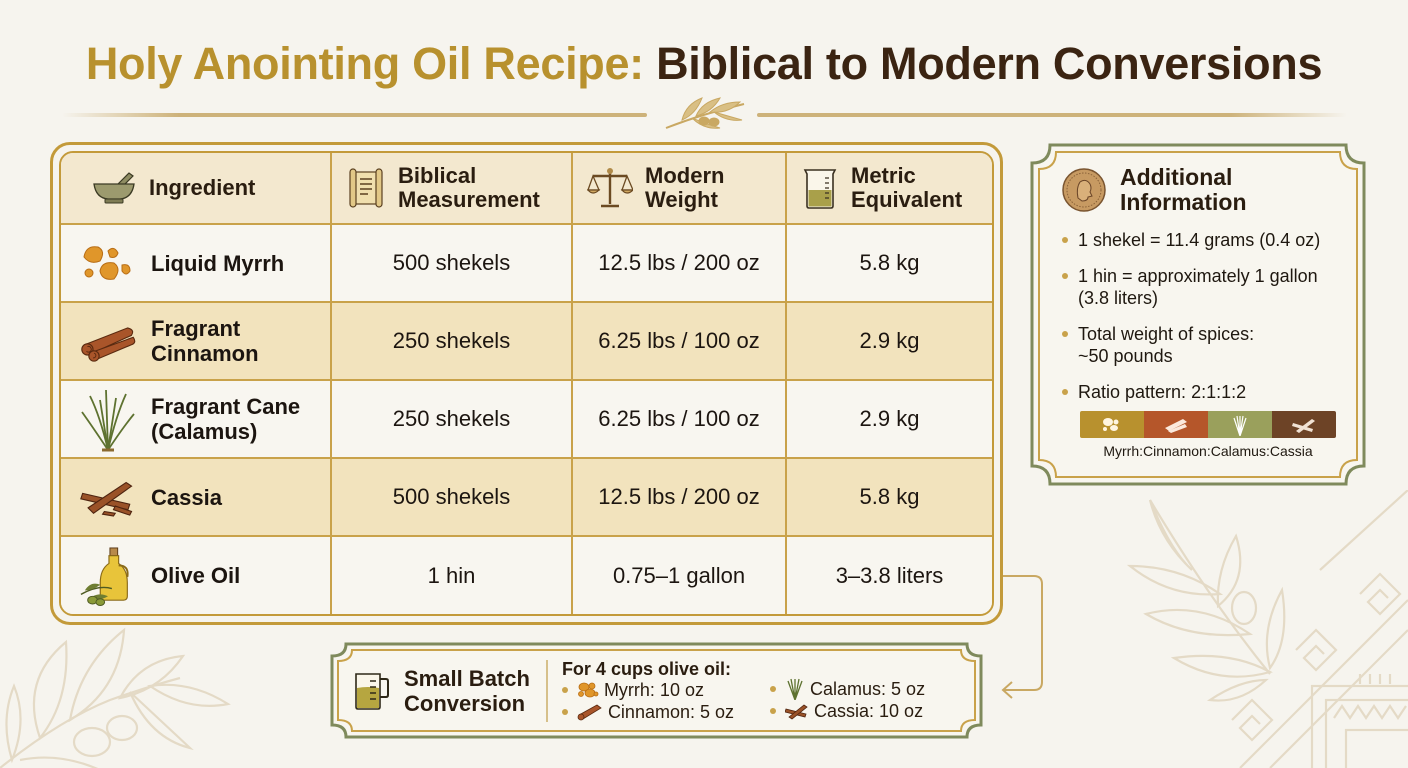 The width and height of the screenshot is (1408, 768). Describe the element at coordinates (202, 187) in the screenshot. I see `header-label: Ingredient` at that location.